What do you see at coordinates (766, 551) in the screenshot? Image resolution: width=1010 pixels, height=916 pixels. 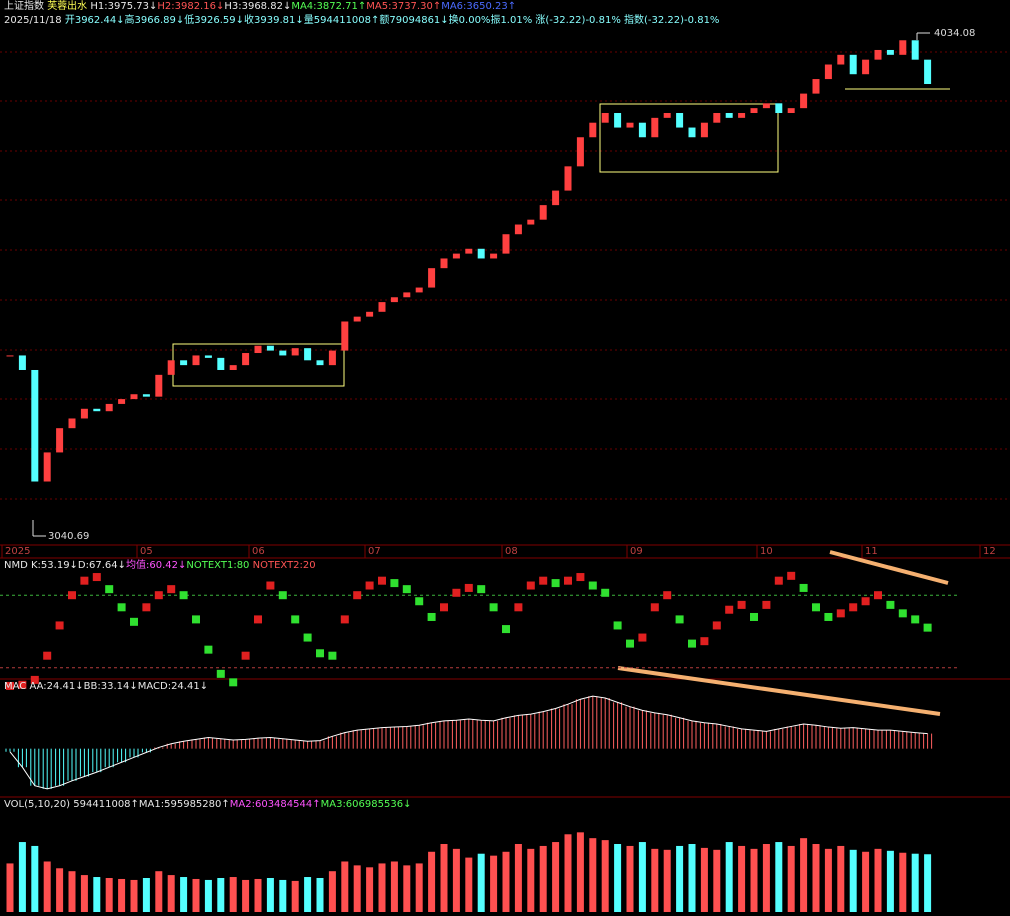 I see `month-label: 10` at bounding box center [766, 551].